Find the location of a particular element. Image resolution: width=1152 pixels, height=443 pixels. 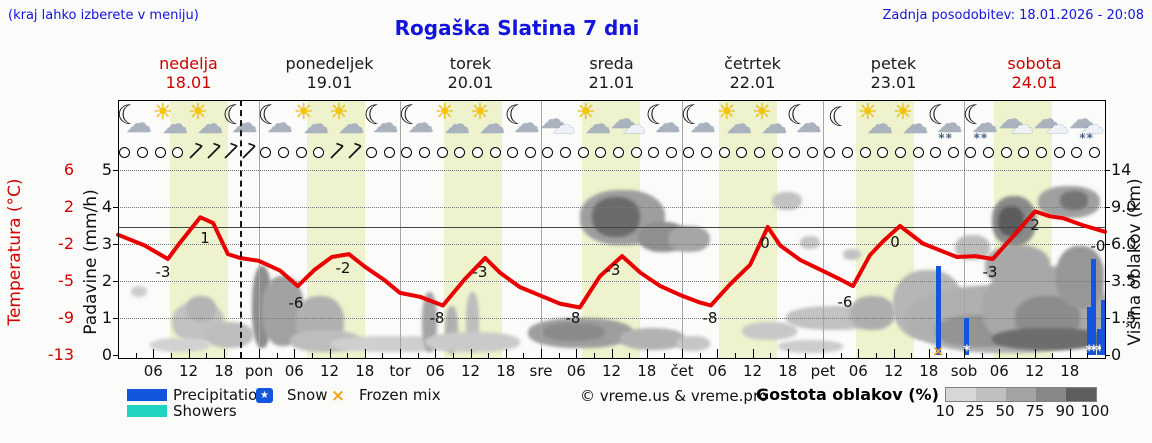

day-name: torek is located at coordinates (470, 63).